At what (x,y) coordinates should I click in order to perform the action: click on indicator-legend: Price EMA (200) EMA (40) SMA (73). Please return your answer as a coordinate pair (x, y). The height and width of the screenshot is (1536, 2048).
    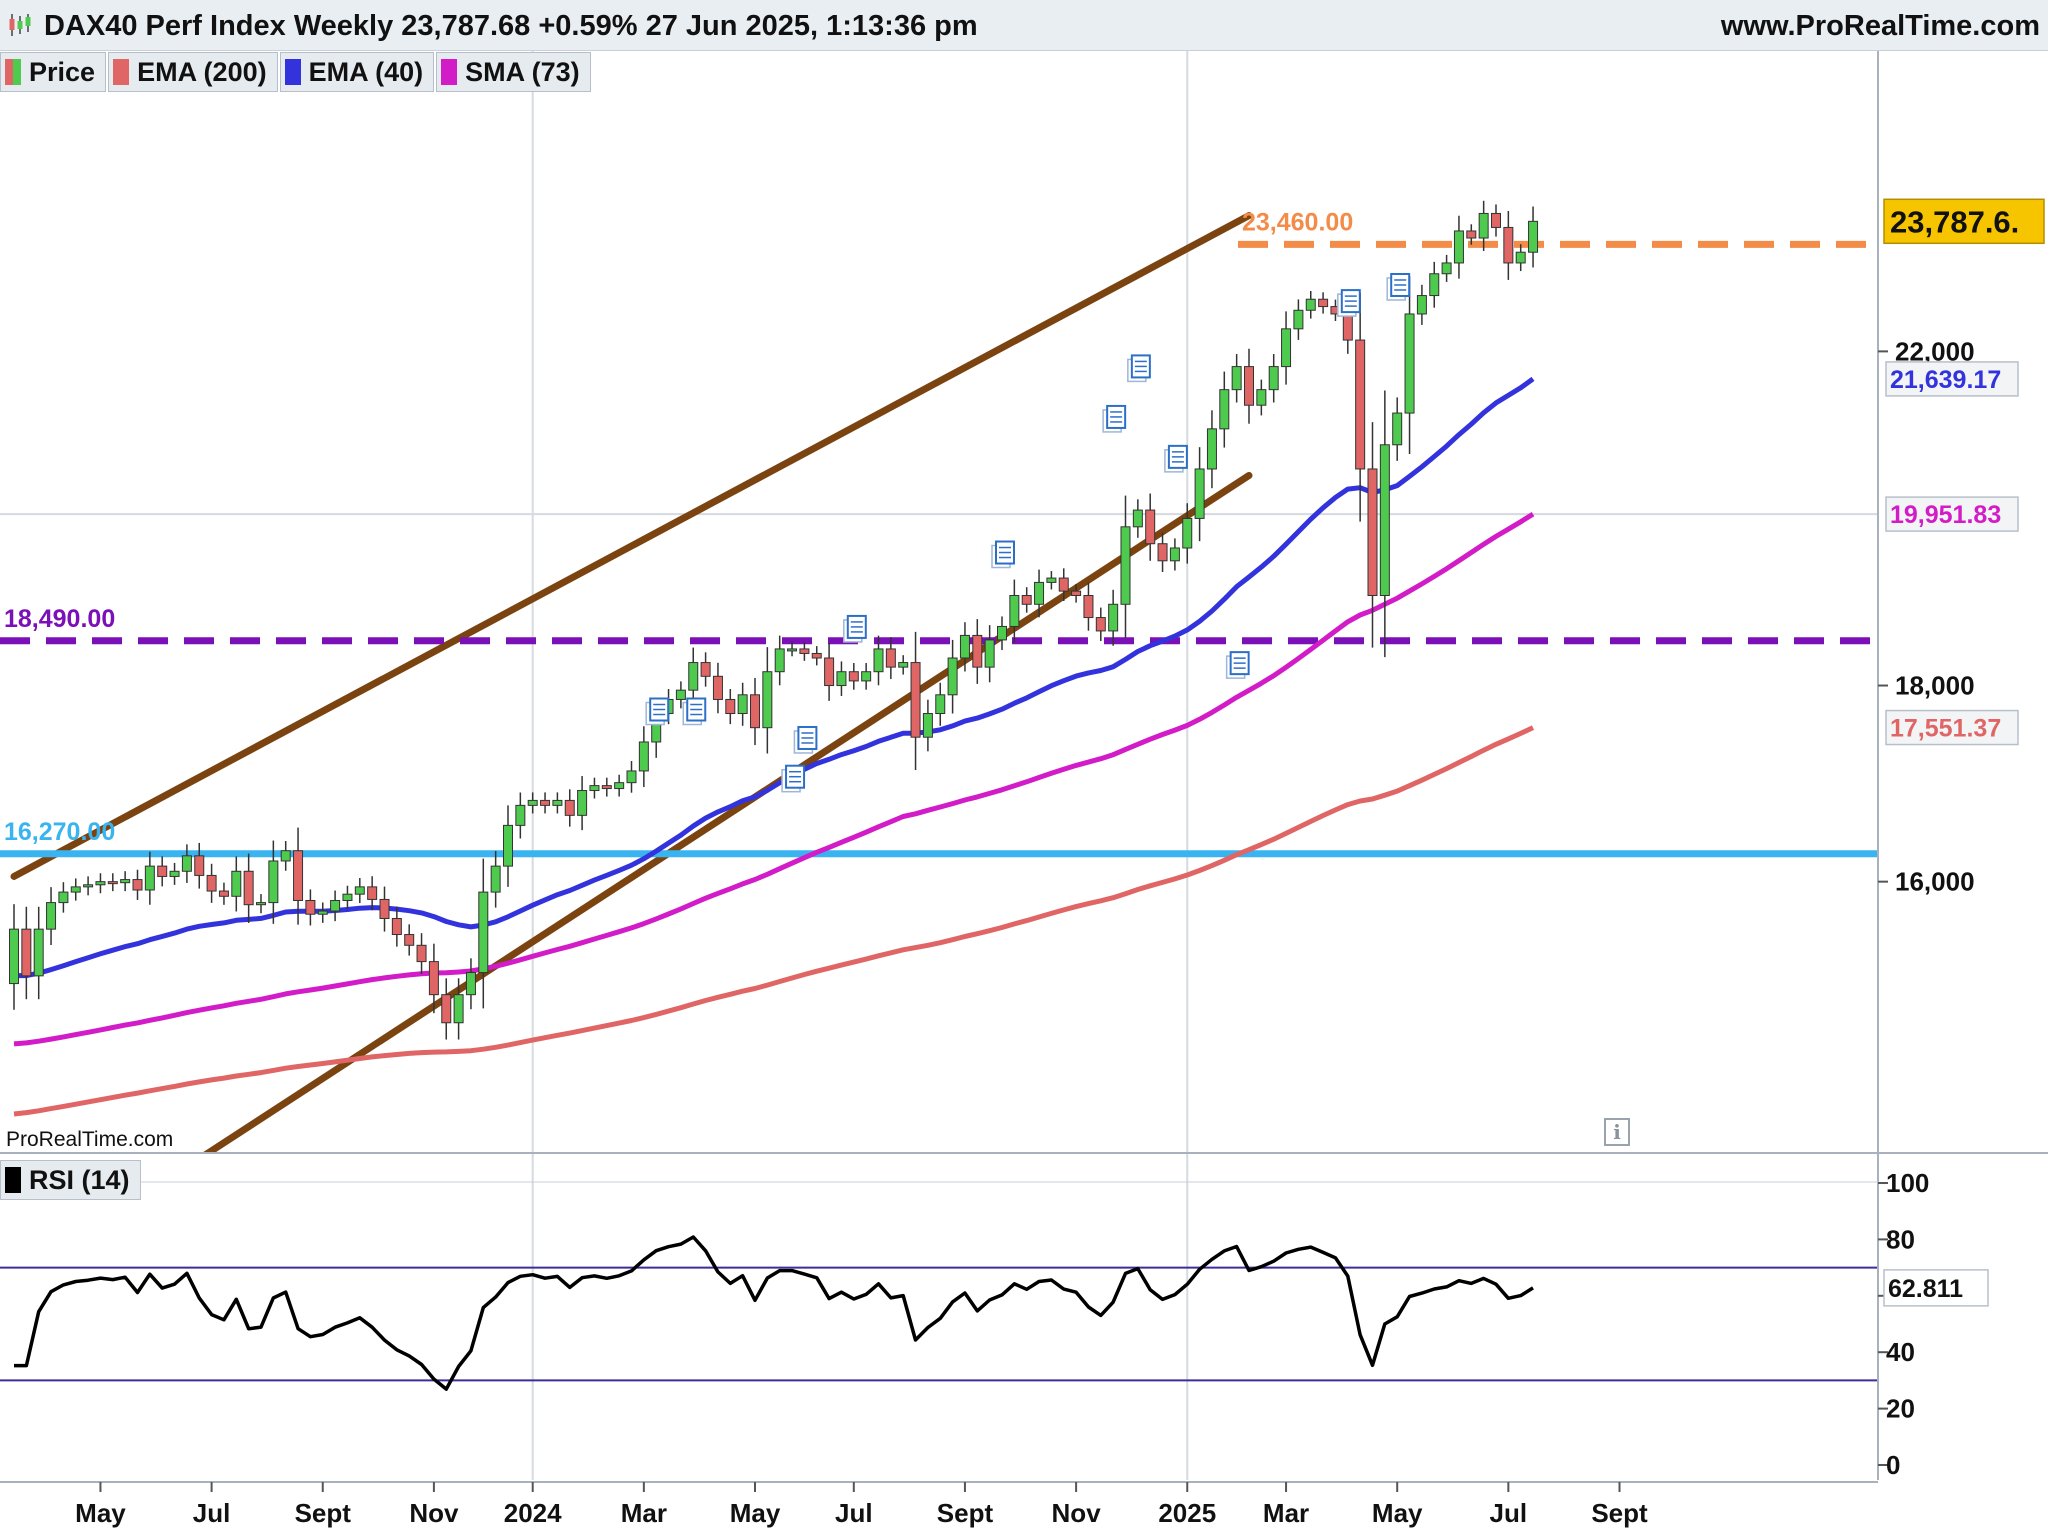
    Looking at the image, I should click on (295, 72).